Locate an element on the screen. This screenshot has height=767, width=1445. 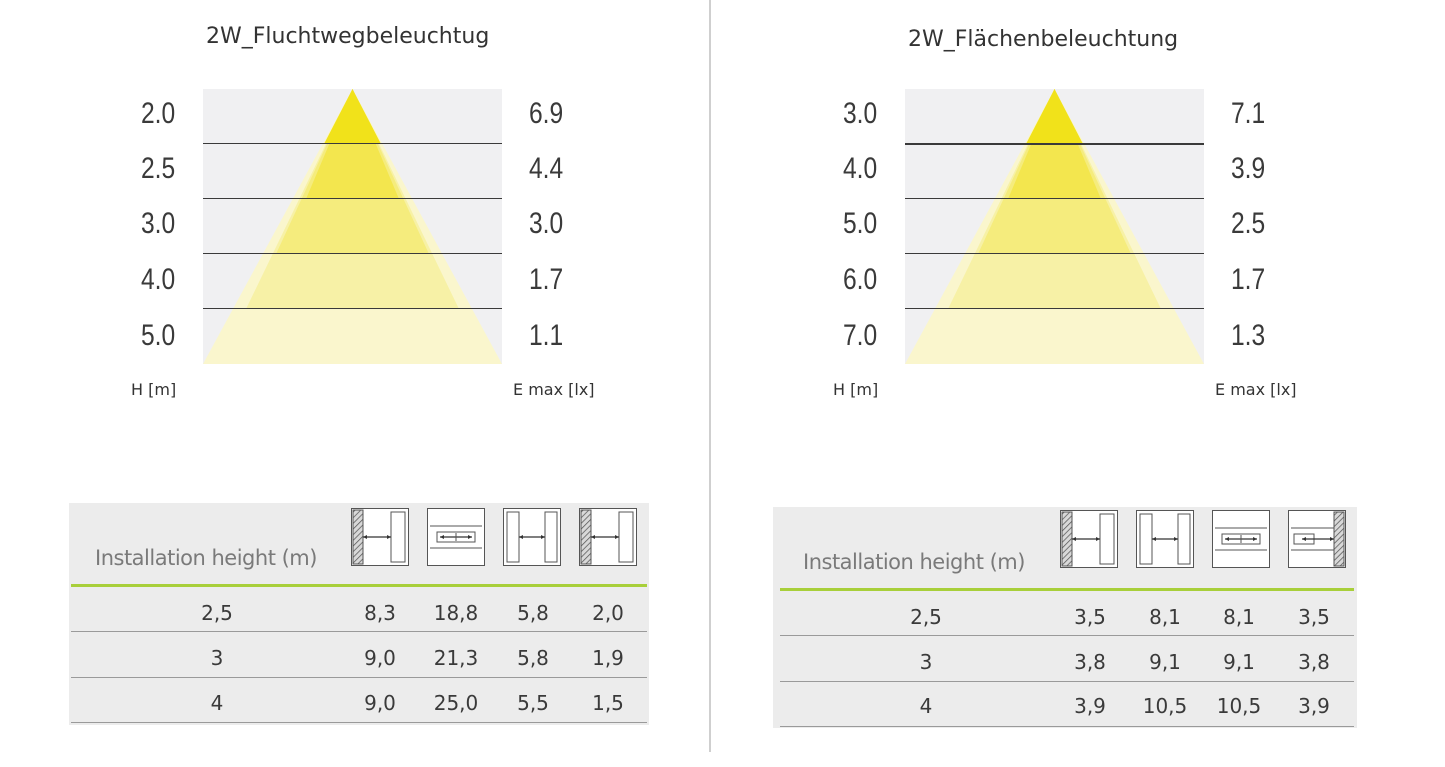
diagram-title: 2W_Fluchtwegbeleuchtug is located at coordinates (348, 36).